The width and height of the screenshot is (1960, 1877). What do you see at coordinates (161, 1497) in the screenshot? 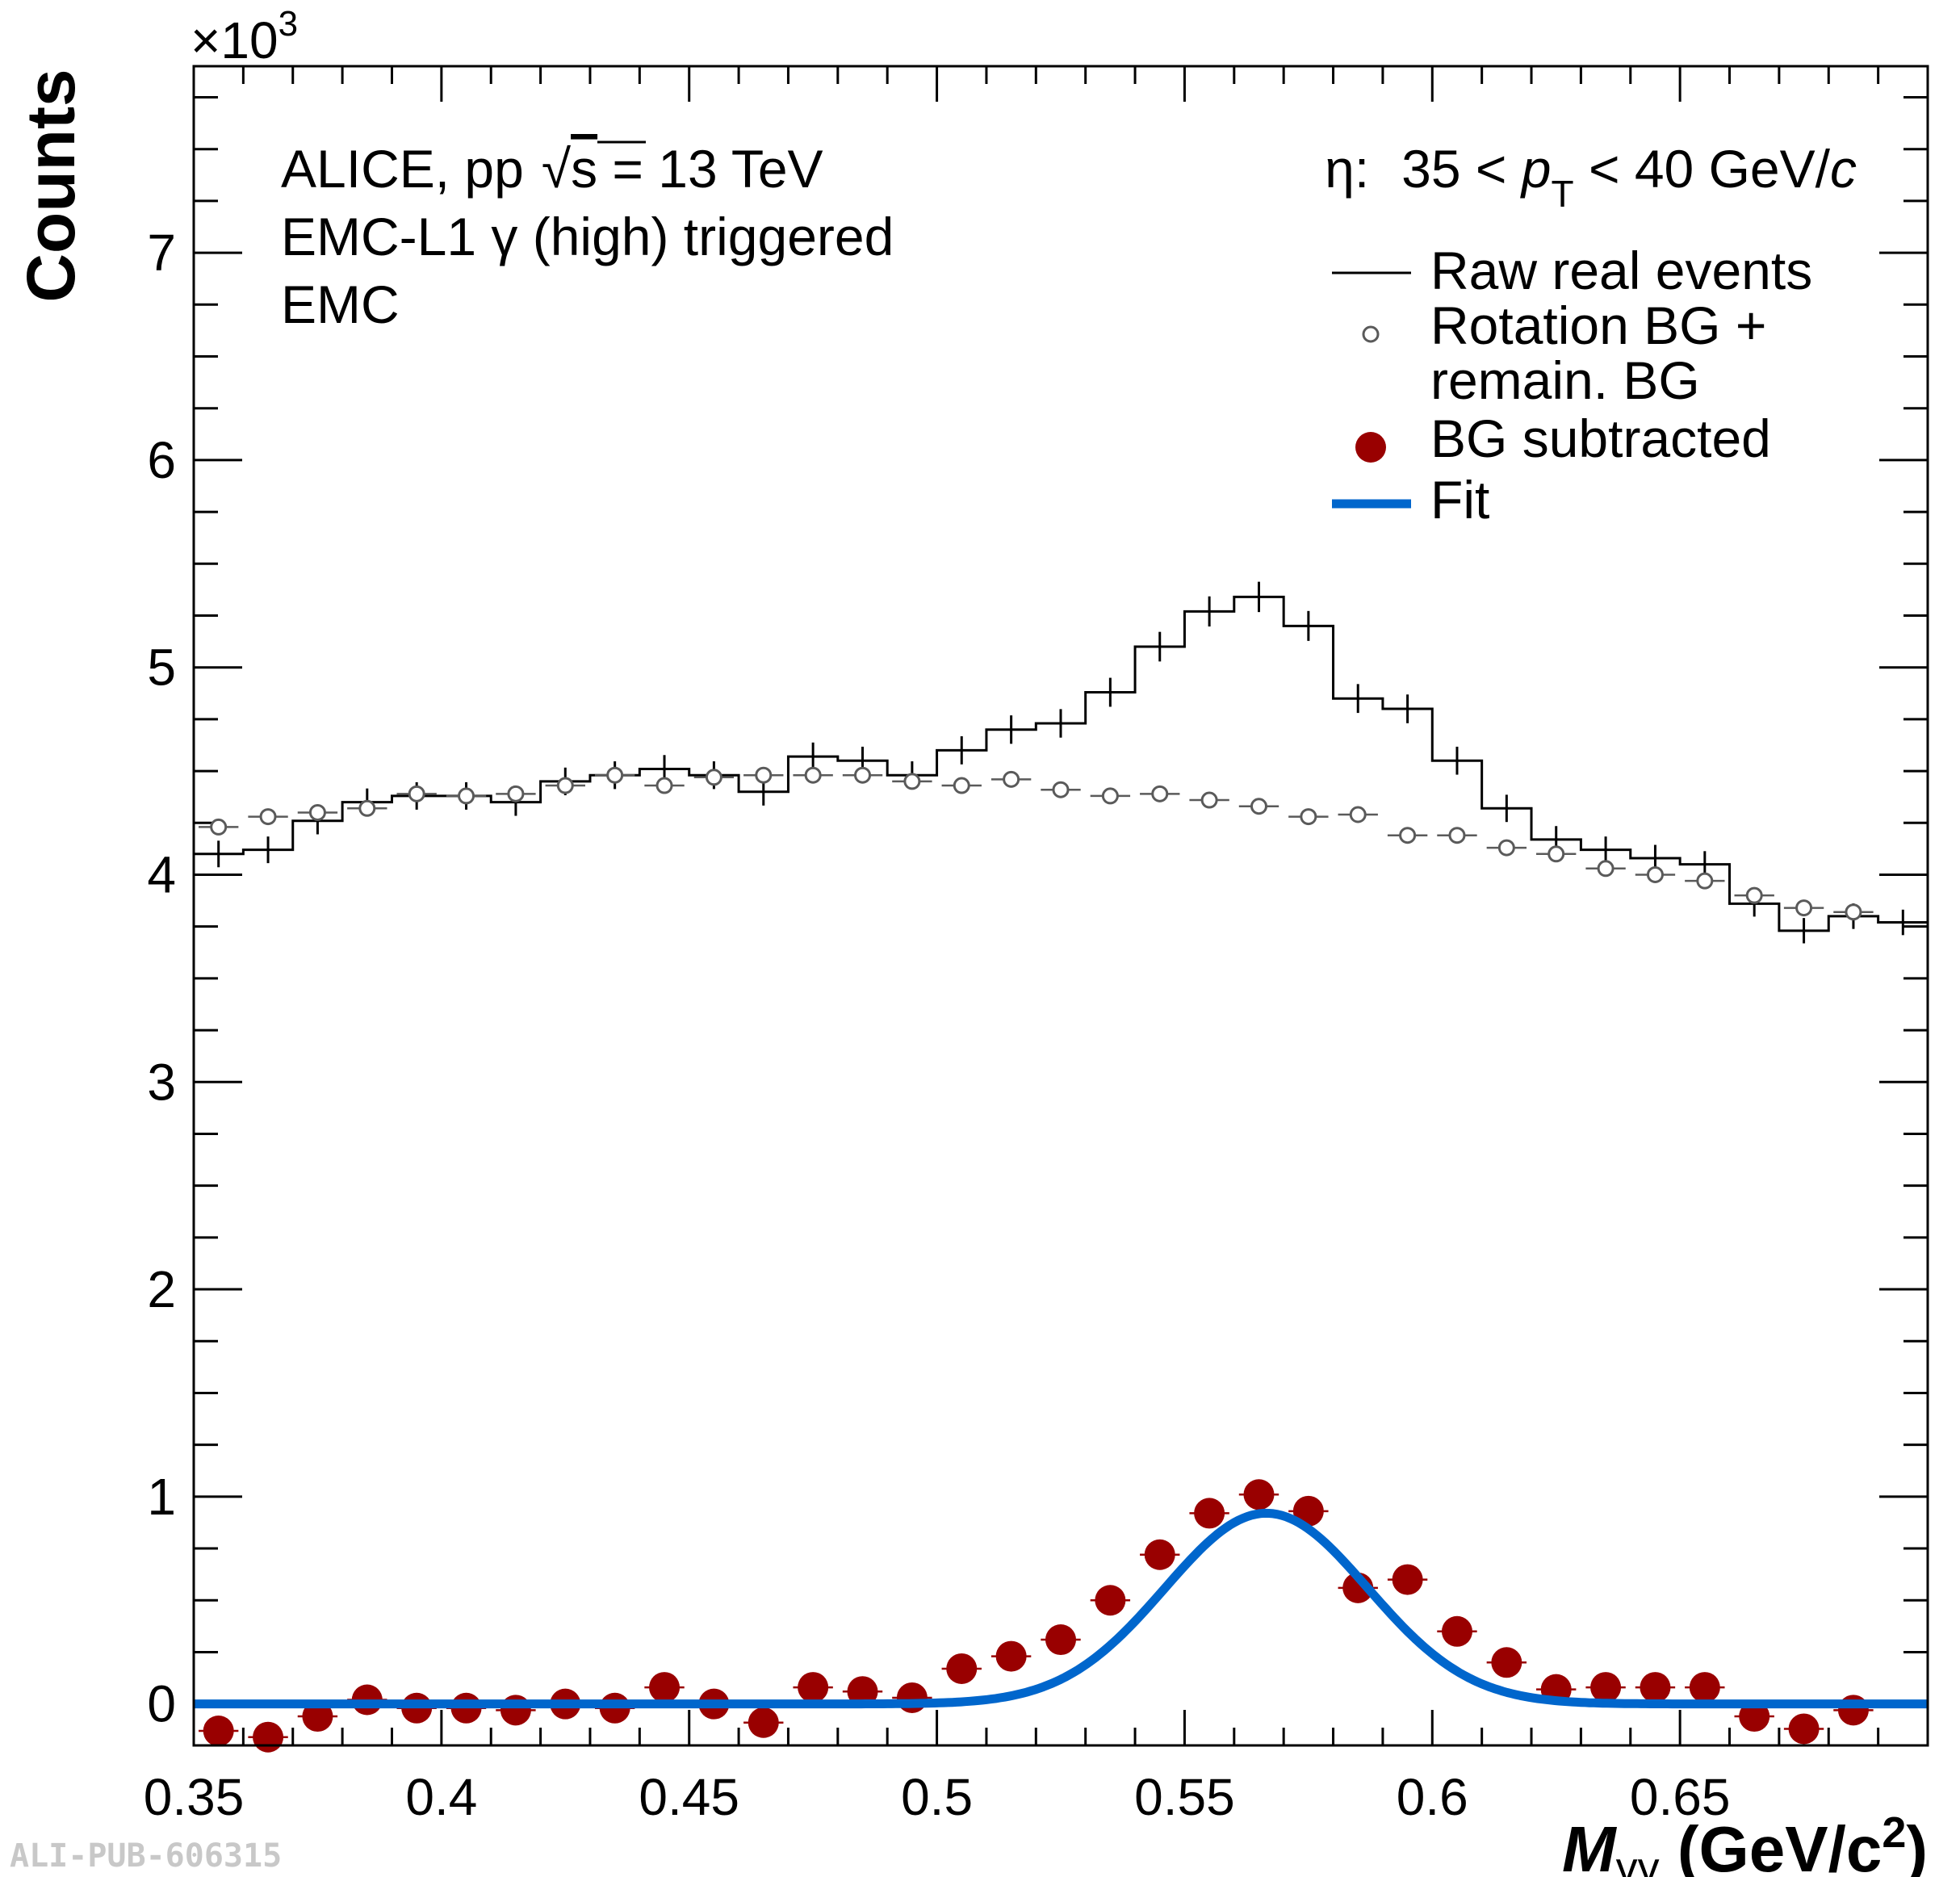
I see `y-tick-label: 1` at bounding box center [161, 1497].